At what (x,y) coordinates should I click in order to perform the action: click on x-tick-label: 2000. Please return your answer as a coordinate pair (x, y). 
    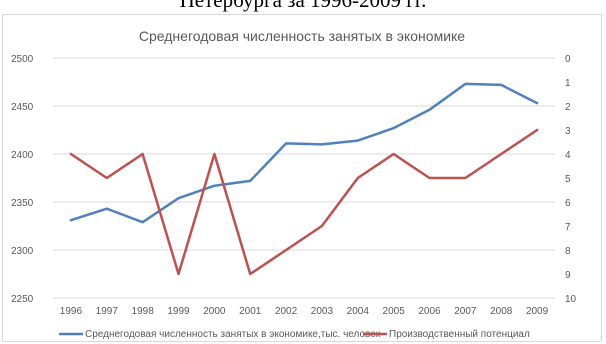
    Looking at the image, I should click on (214, 311).